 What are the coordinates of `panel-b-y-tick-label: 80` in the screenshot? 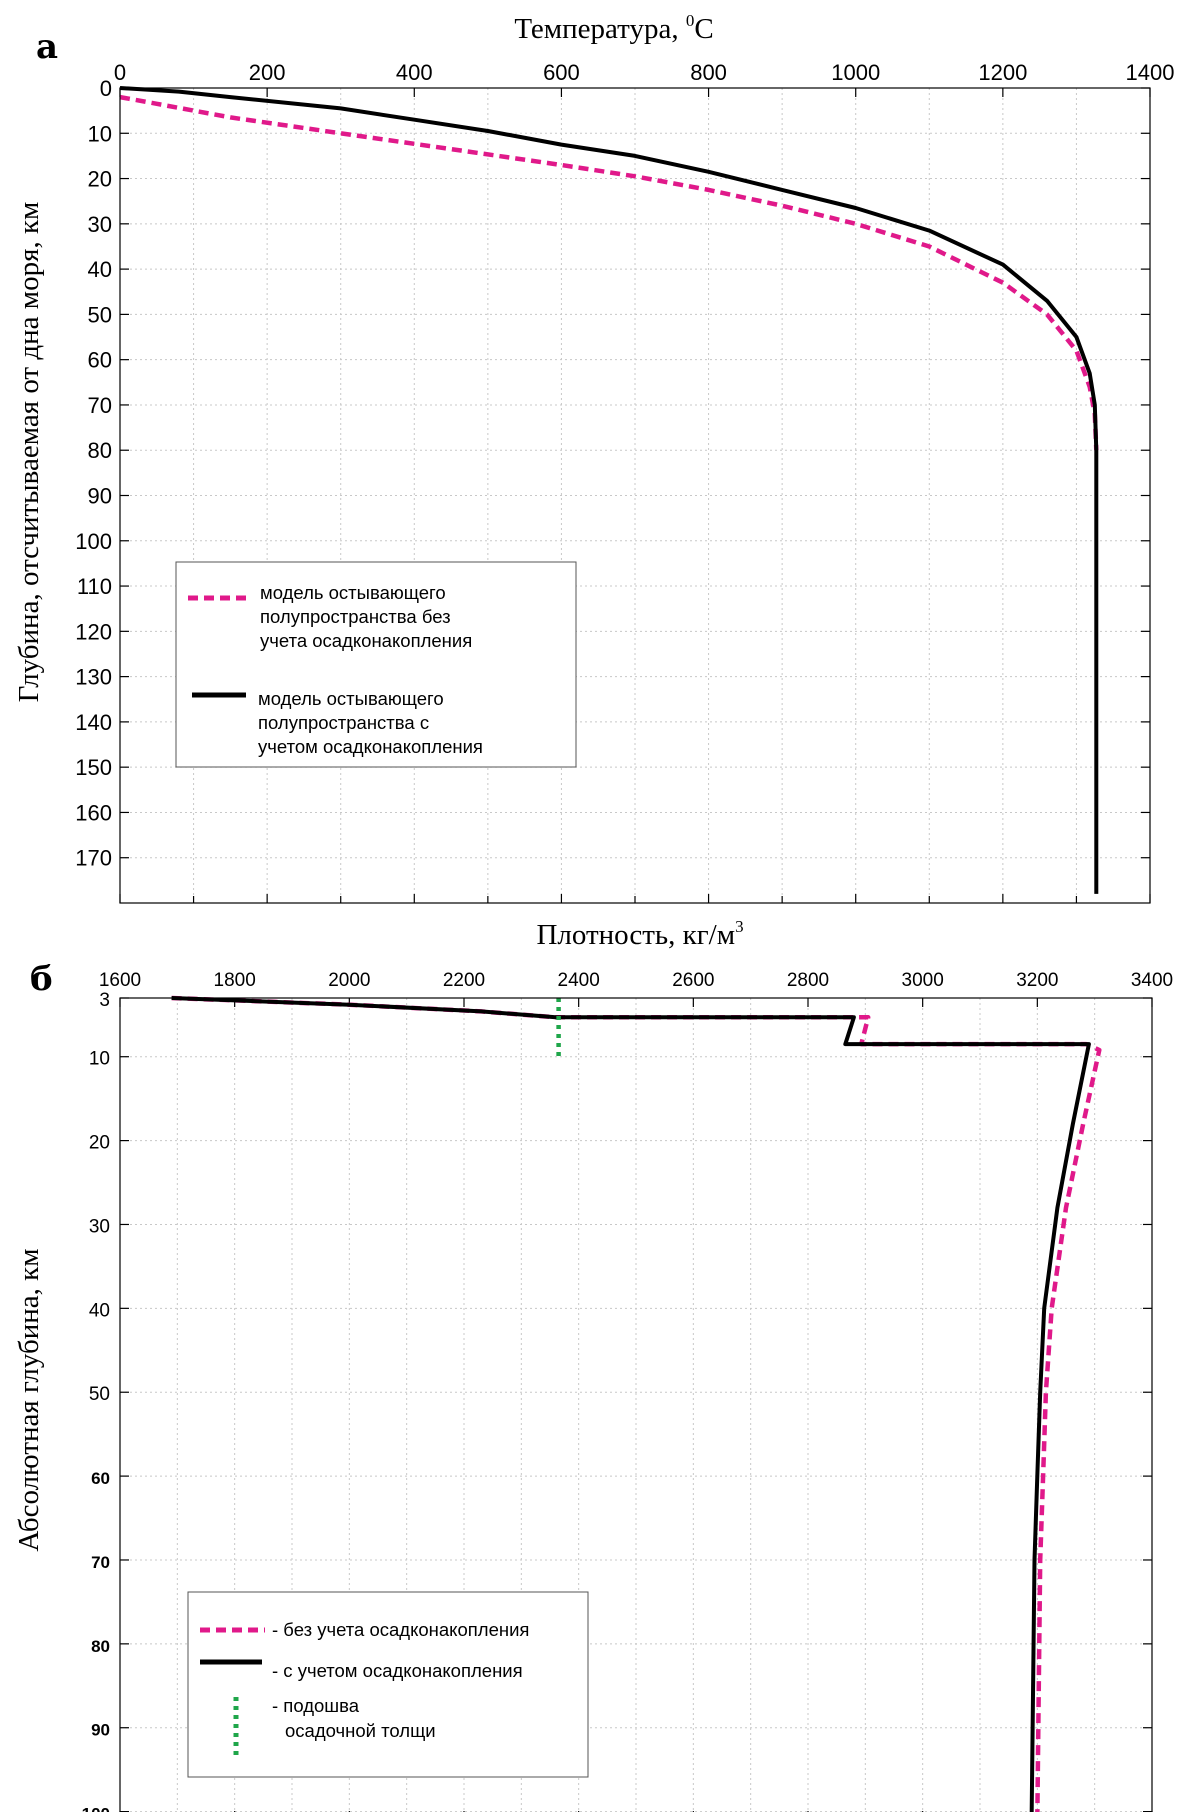 It's located at (100, 1646).